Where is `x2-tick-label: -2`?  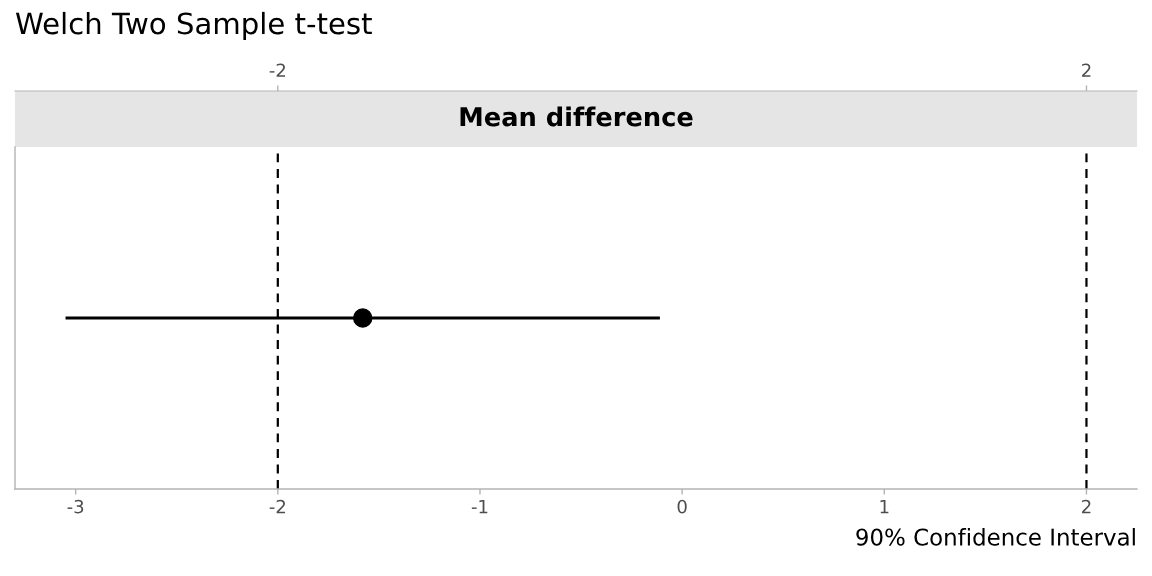
x2-tick-label: -2 is located at coordinates (277, 70).